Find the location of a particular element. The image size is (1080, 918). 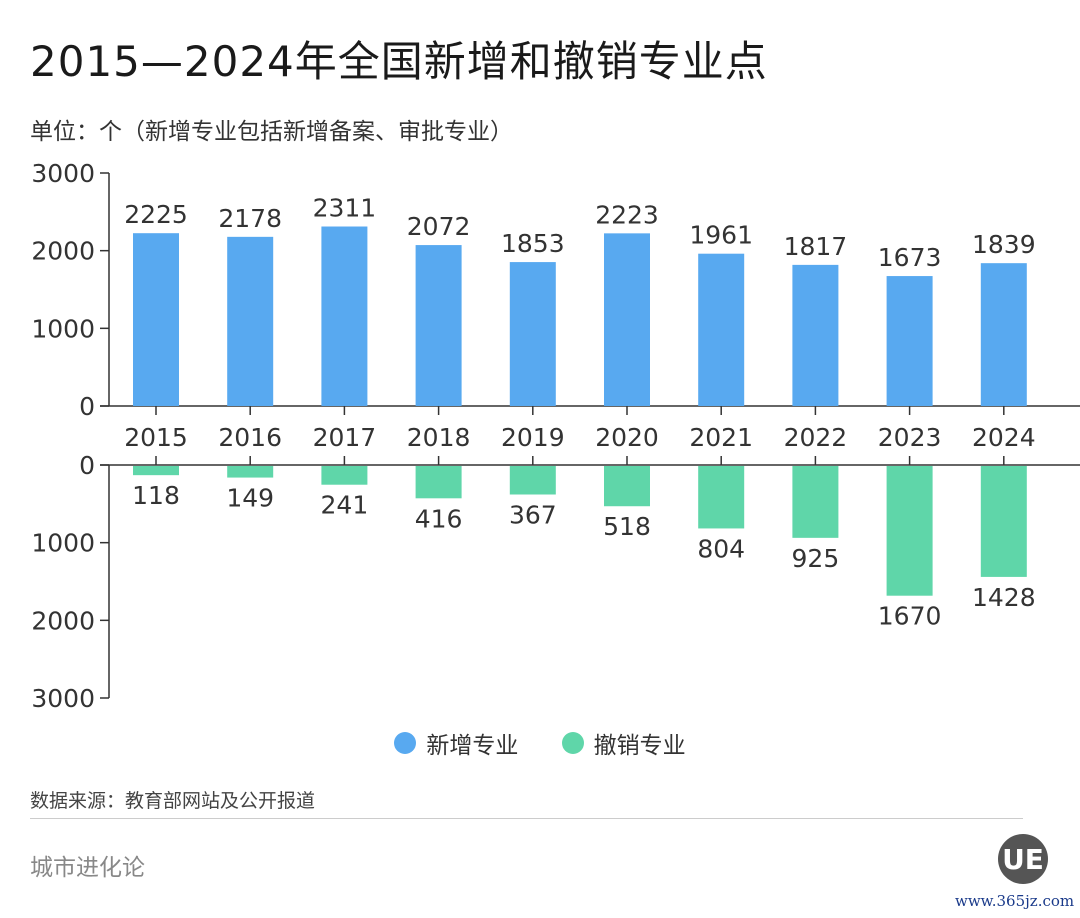

data-label-revoked: 518 is located at coordinates (627, 526).